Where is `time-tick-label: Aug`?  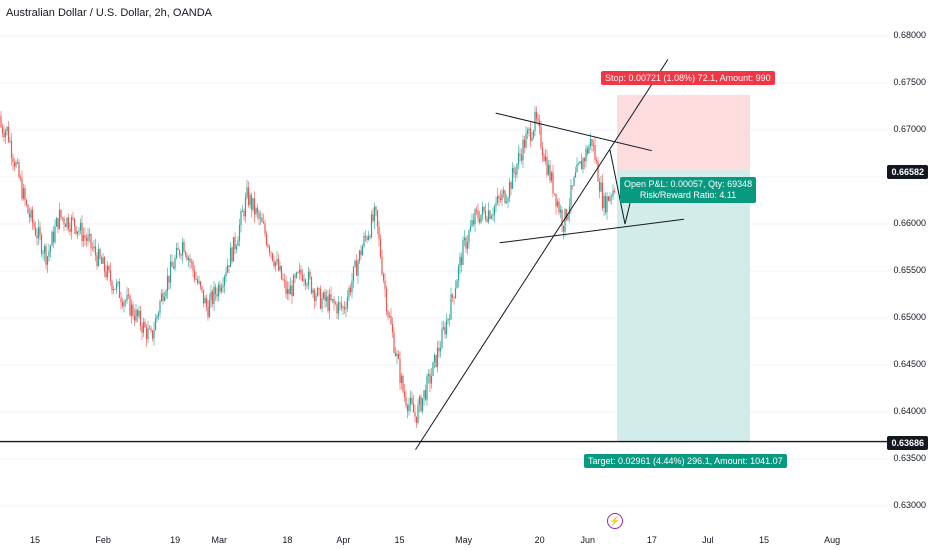
time-tick-label: Aug is located at coordinates (832, 540).